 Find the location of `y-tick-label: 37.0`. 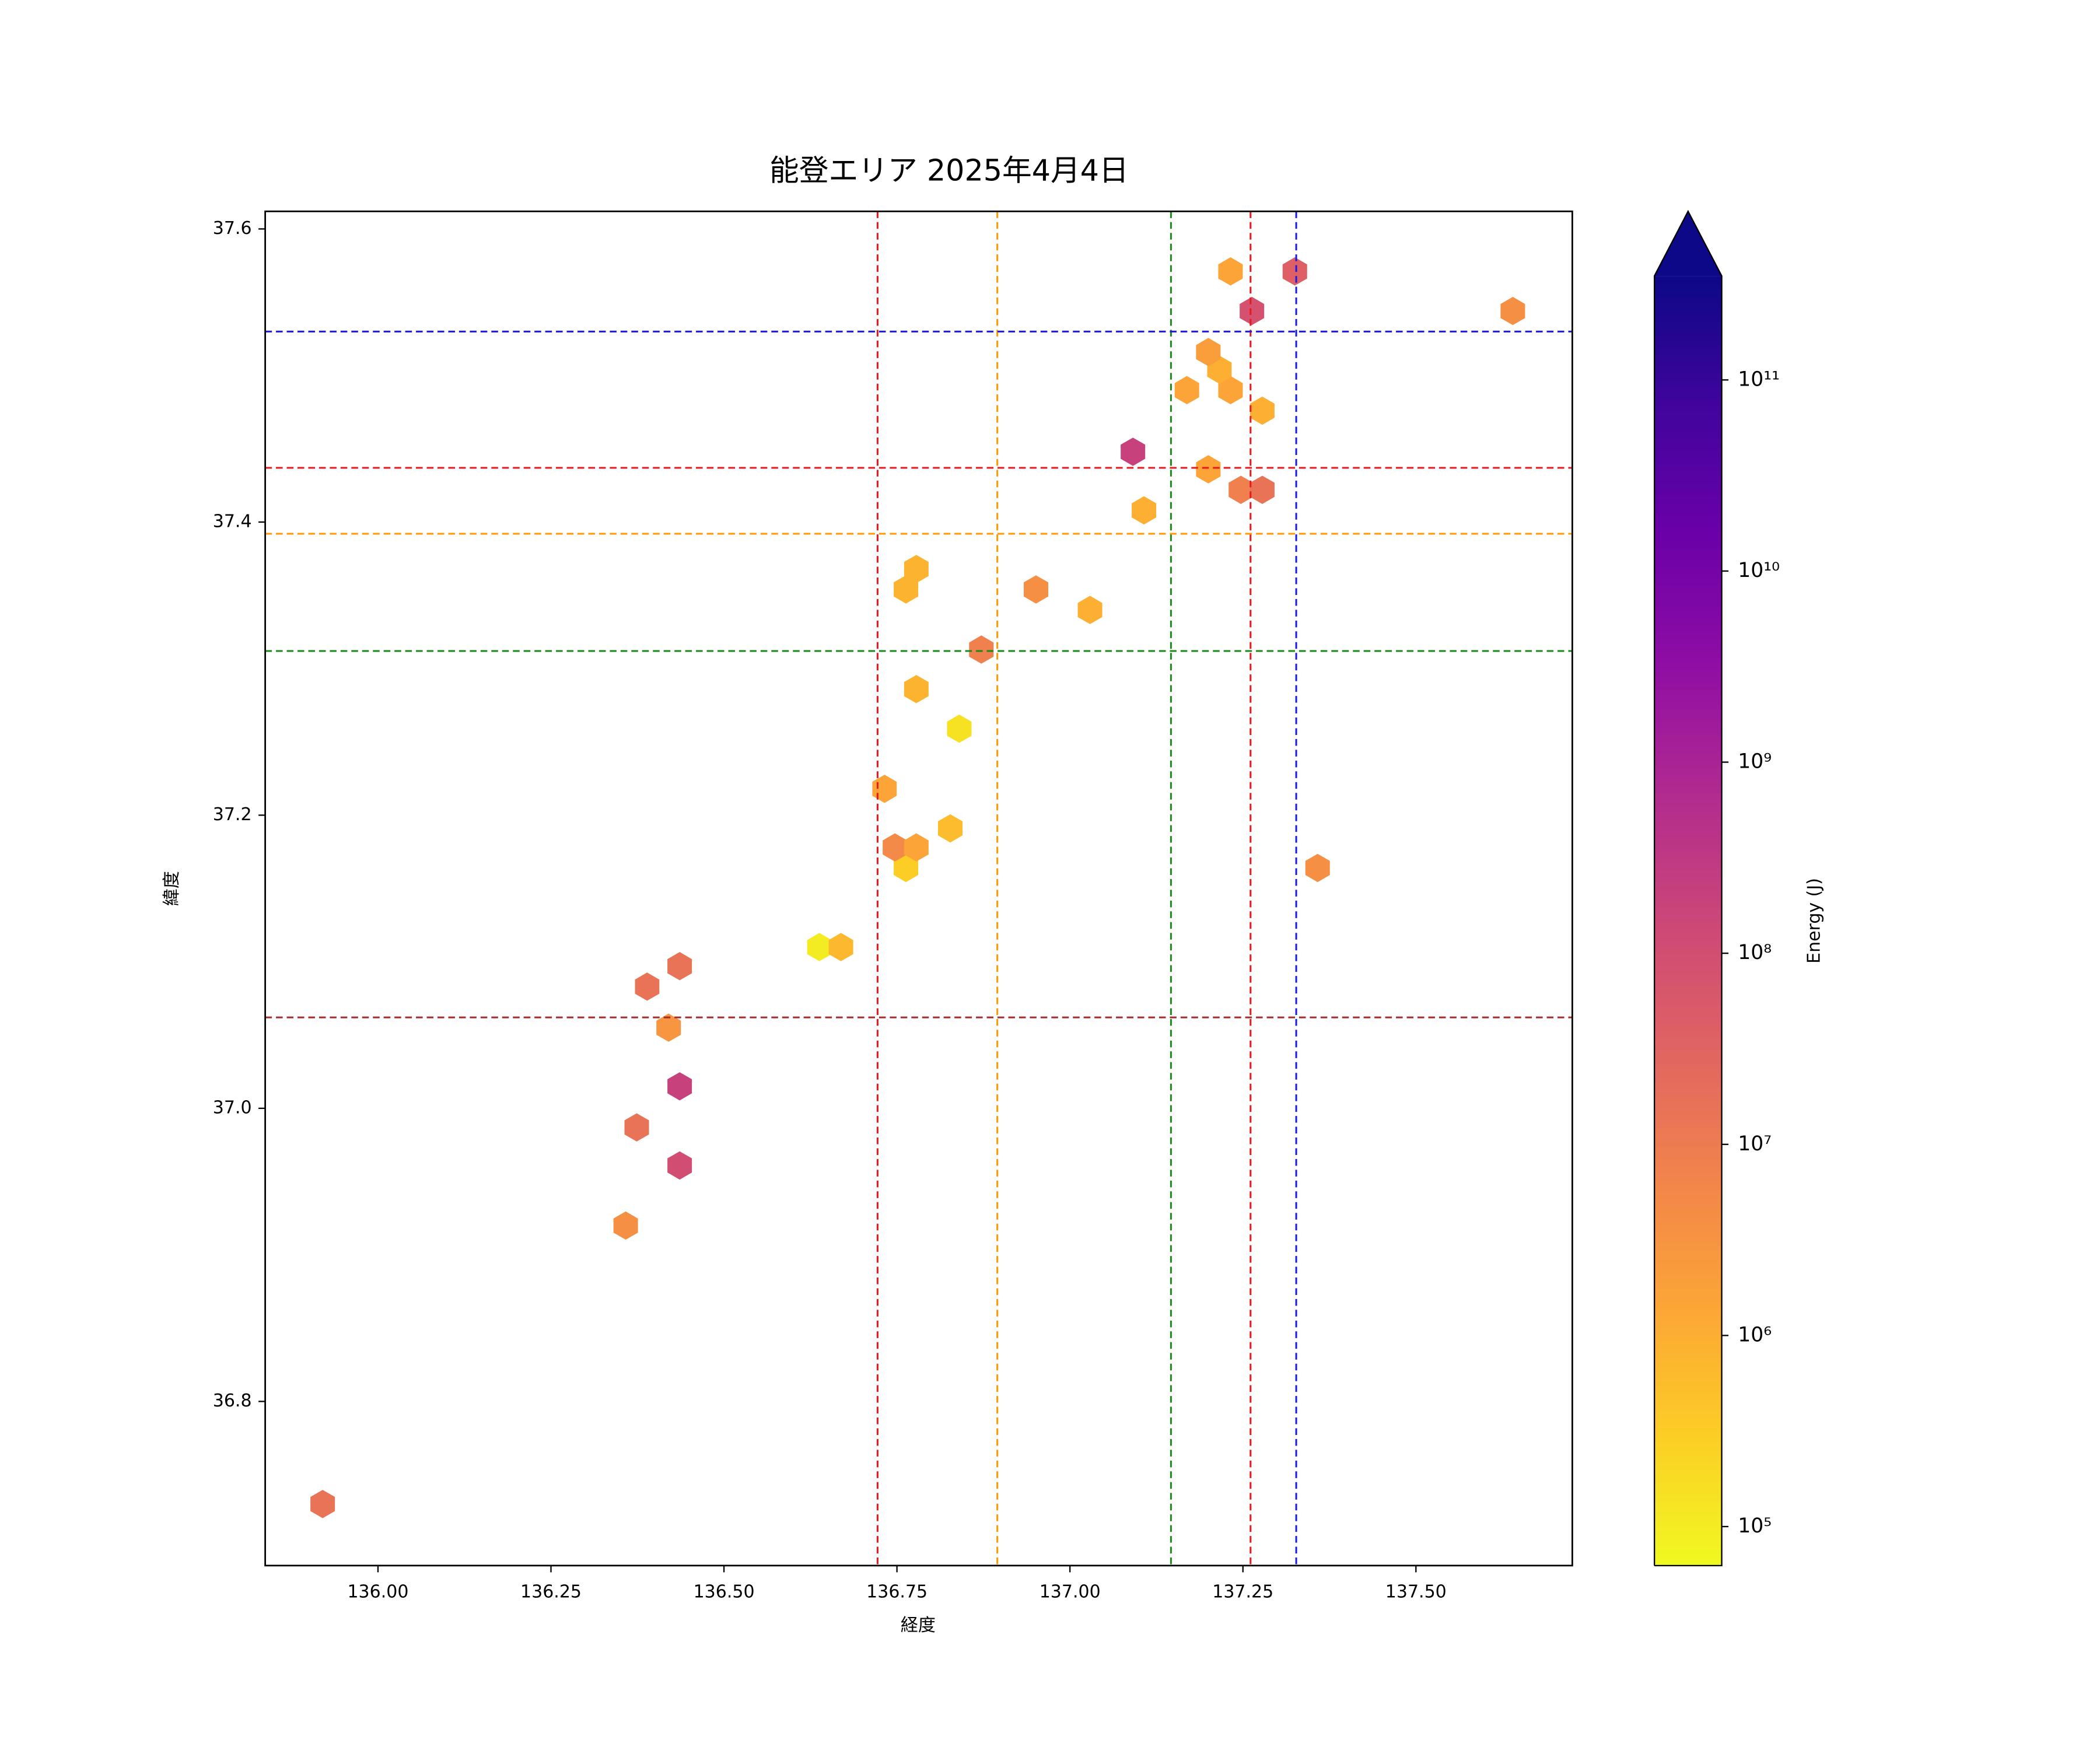

y-tick-label: 37.0 is located at coordinates (232, 1107).